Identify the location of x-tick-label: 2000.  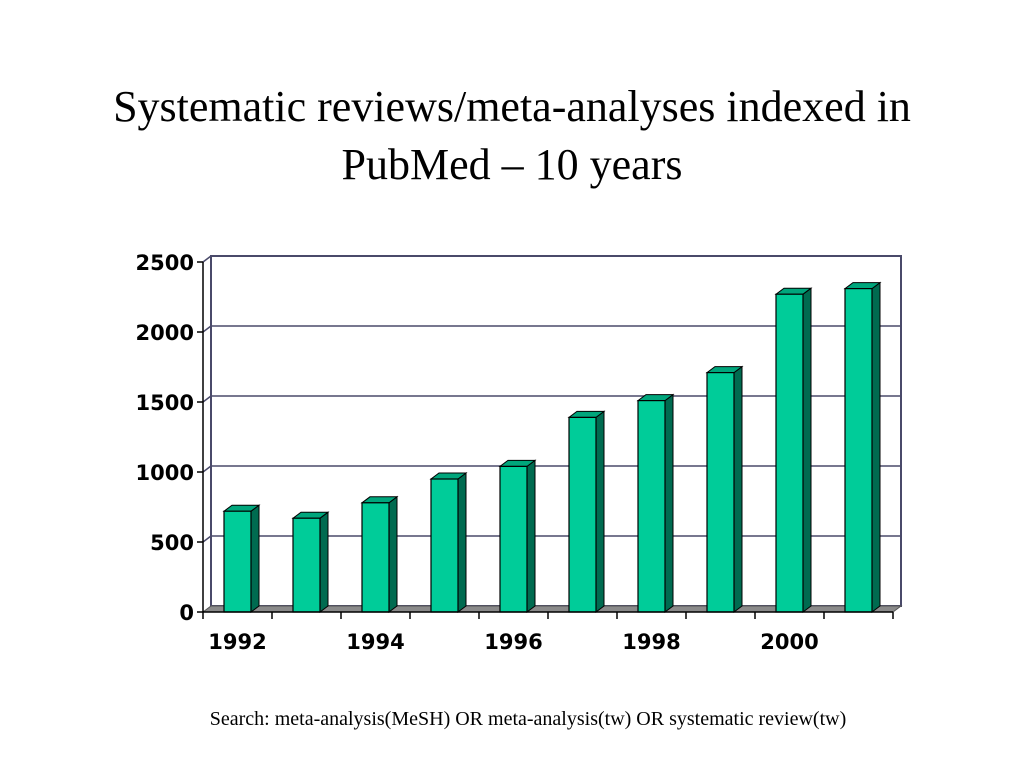
(789, 642).